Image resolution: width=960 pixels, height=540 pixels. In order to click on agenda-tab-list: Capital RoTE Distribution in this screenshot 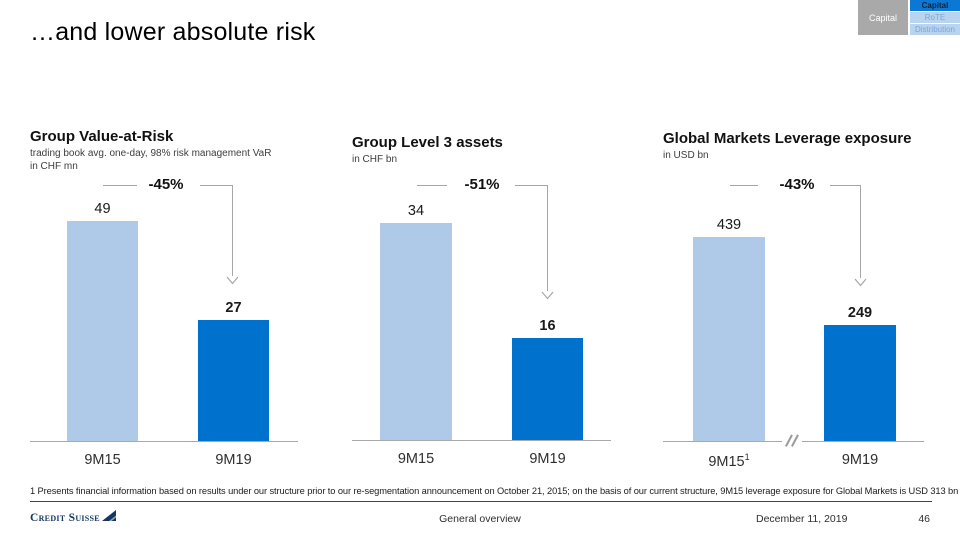, I will do `click(935, 18)`.